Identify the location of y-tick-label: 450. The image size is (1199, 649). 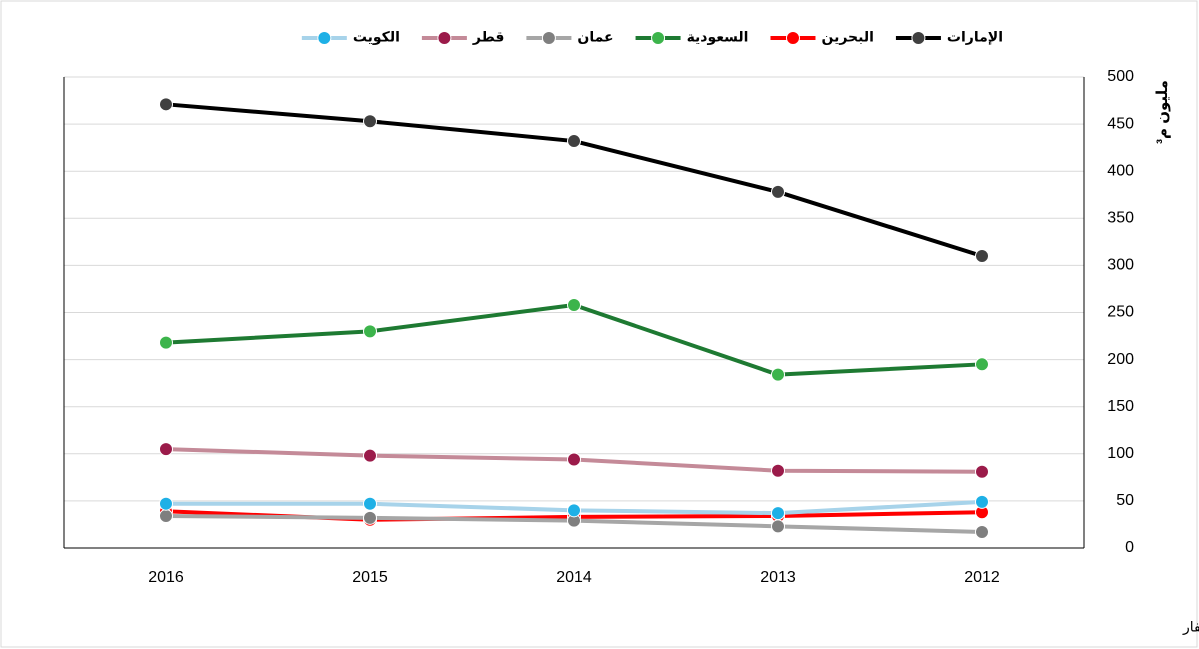
(1120, 123).